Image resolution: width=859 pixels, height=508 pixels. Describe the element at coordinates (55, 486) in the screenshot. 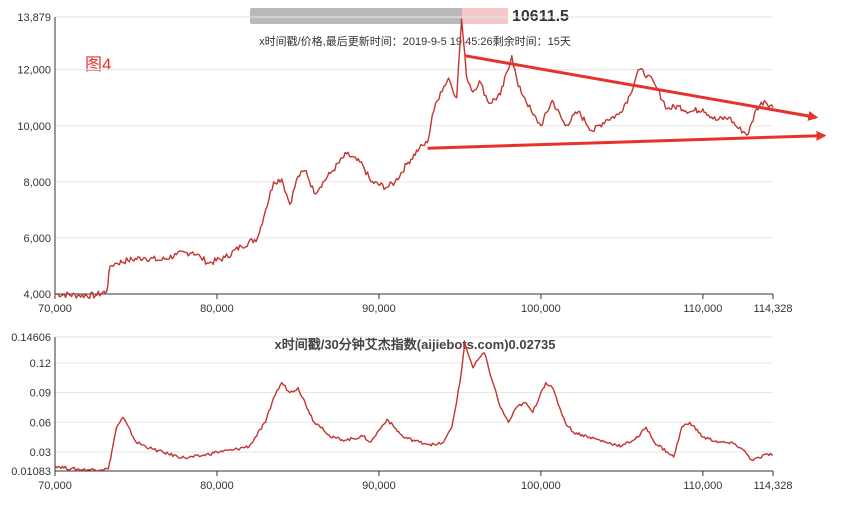

I see `bottom-x-tick-label: 70,000` at that location.